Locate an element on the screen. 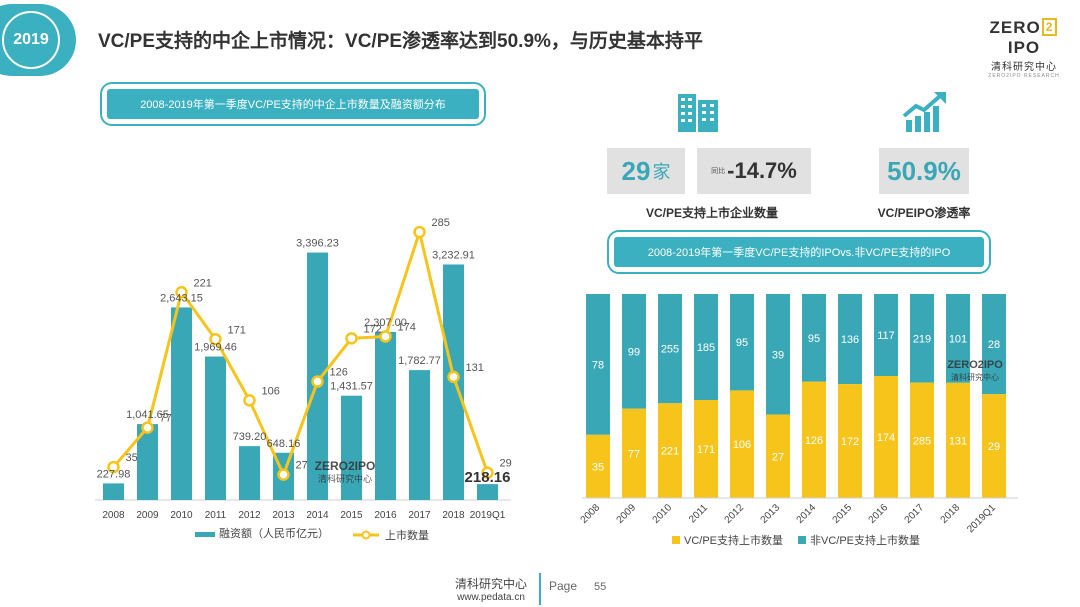 This screenshot has width=1080, height=607. logo-main-left: ZERO is located at coordinates (1015, 27).